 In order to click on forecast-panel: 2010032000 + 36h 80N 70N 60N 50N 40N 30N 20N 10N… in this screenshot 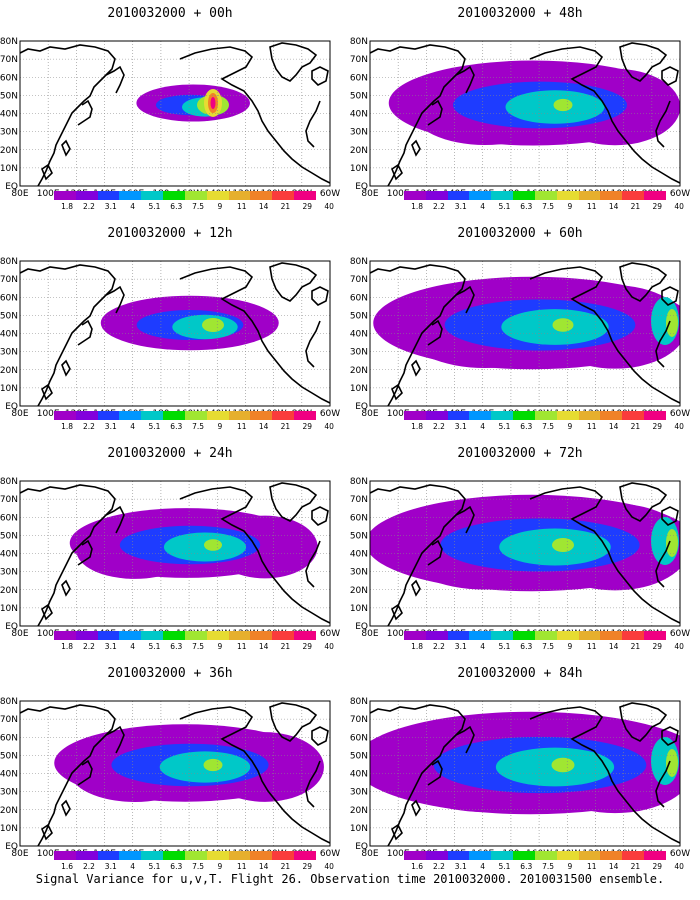, I will do `click(170, 772)`.